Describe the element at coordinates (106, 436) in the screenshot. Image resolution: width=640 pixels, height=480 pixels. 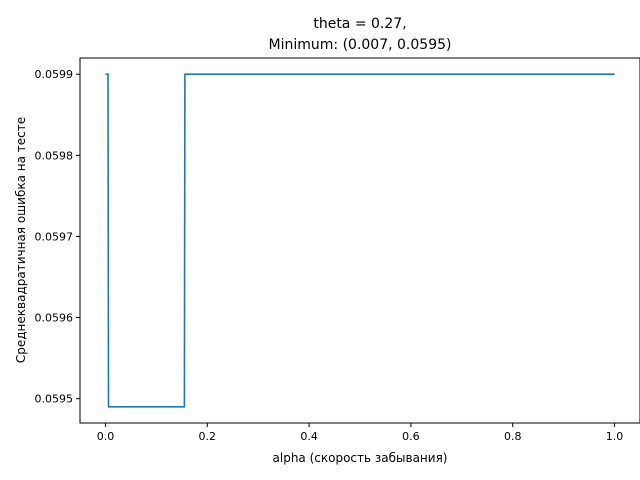
I see `x-tick-label: 0.0` at that location.